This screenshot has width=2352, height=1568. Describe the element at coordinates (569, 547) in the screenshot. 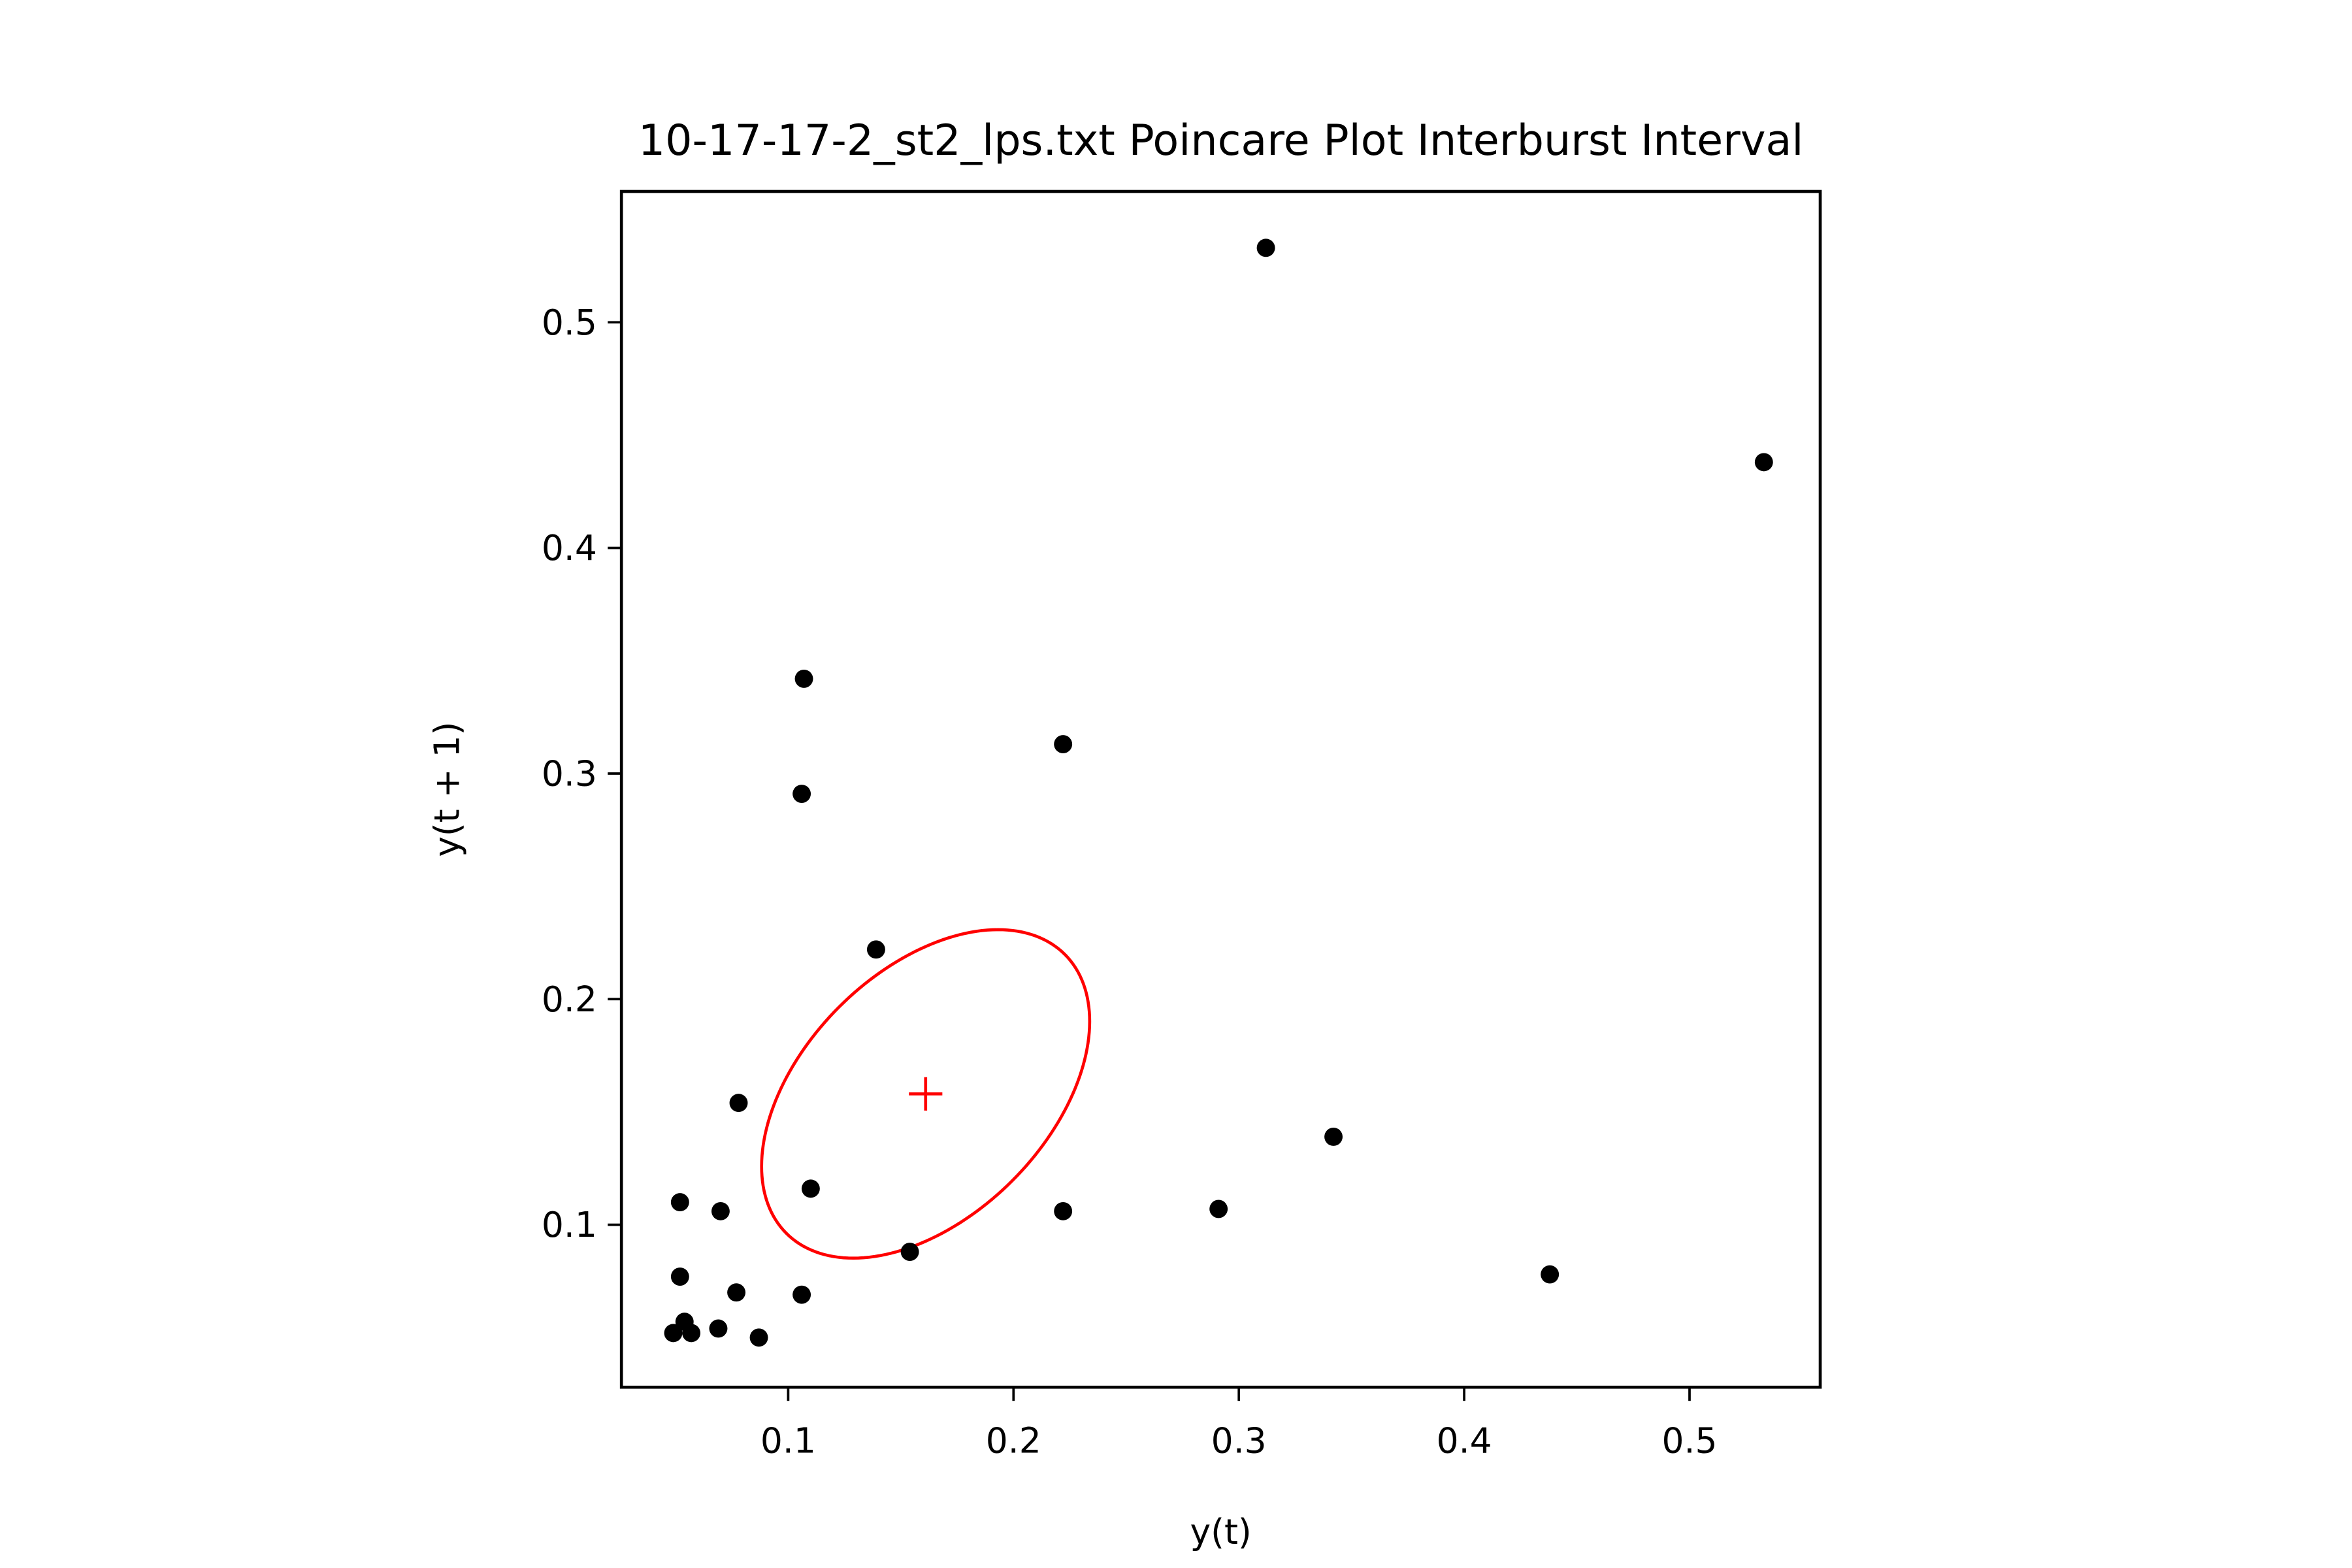

I see `y-tick-label: 0.4` at that location.